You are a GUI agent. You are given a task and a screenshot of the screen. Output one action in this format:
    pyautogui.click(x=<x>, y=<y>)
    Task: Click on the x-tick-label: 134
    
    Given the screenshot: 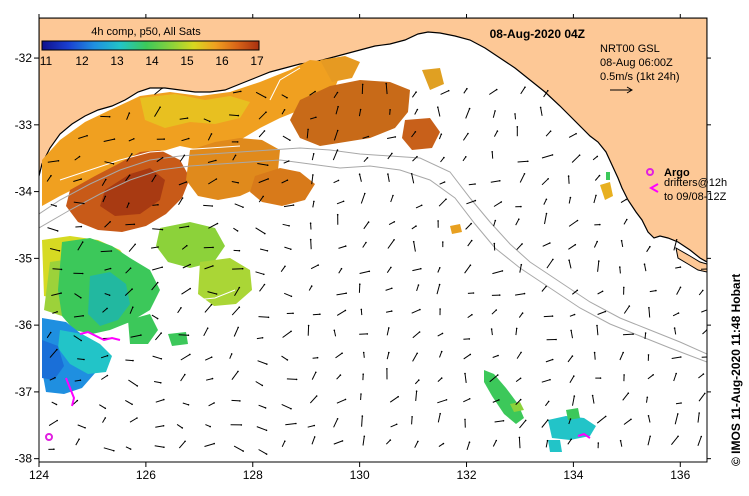 What is the action you would take?
    pyautogui.click(x=573, y=475)
    